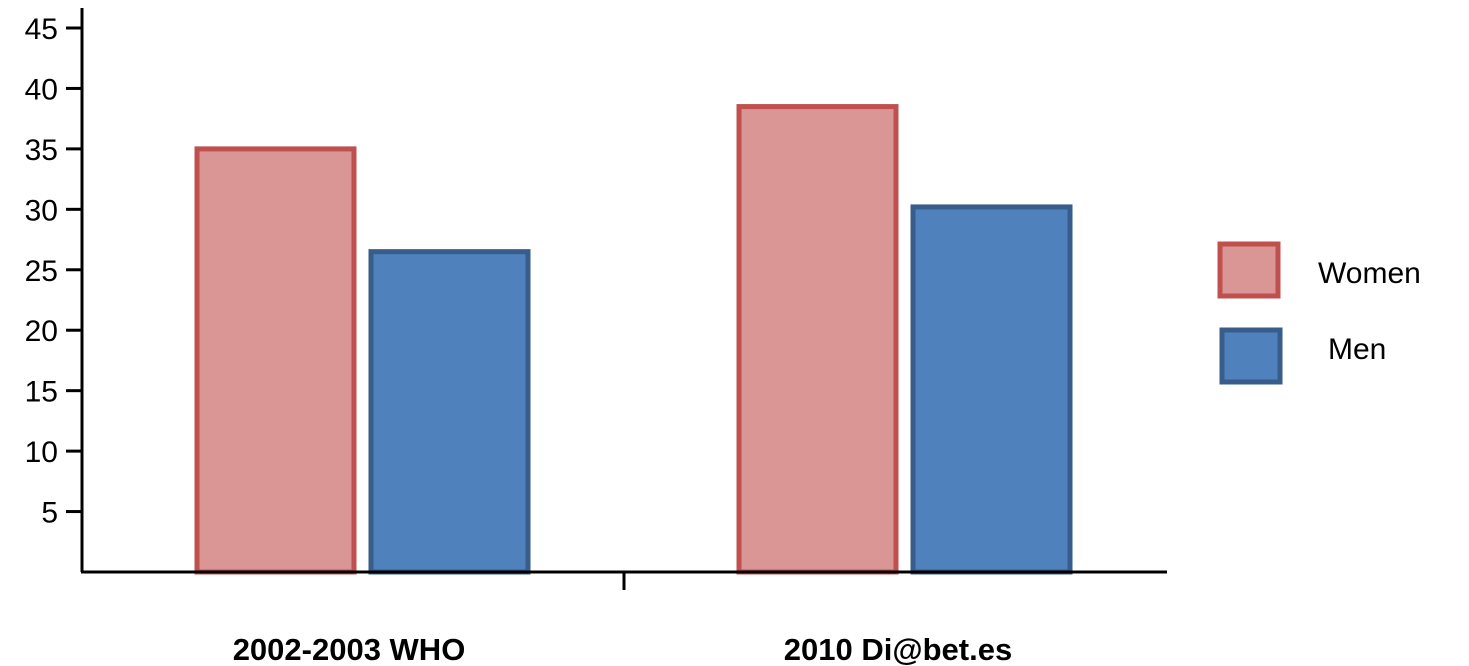  I want to click on y-tick-label: 20, so click(41, 331).